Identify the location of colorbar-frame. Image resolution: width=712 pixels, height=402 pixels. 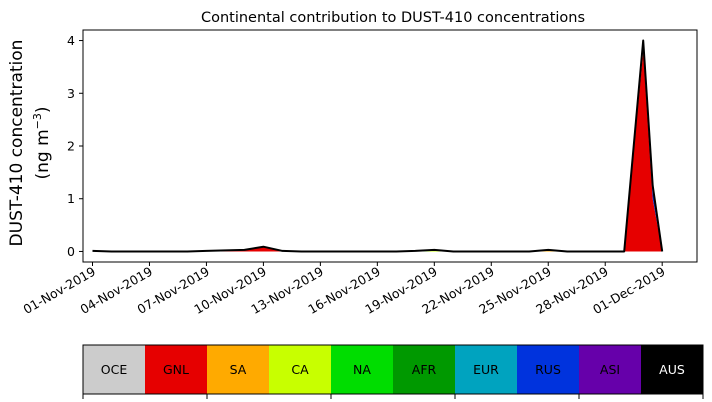
(393, 369).